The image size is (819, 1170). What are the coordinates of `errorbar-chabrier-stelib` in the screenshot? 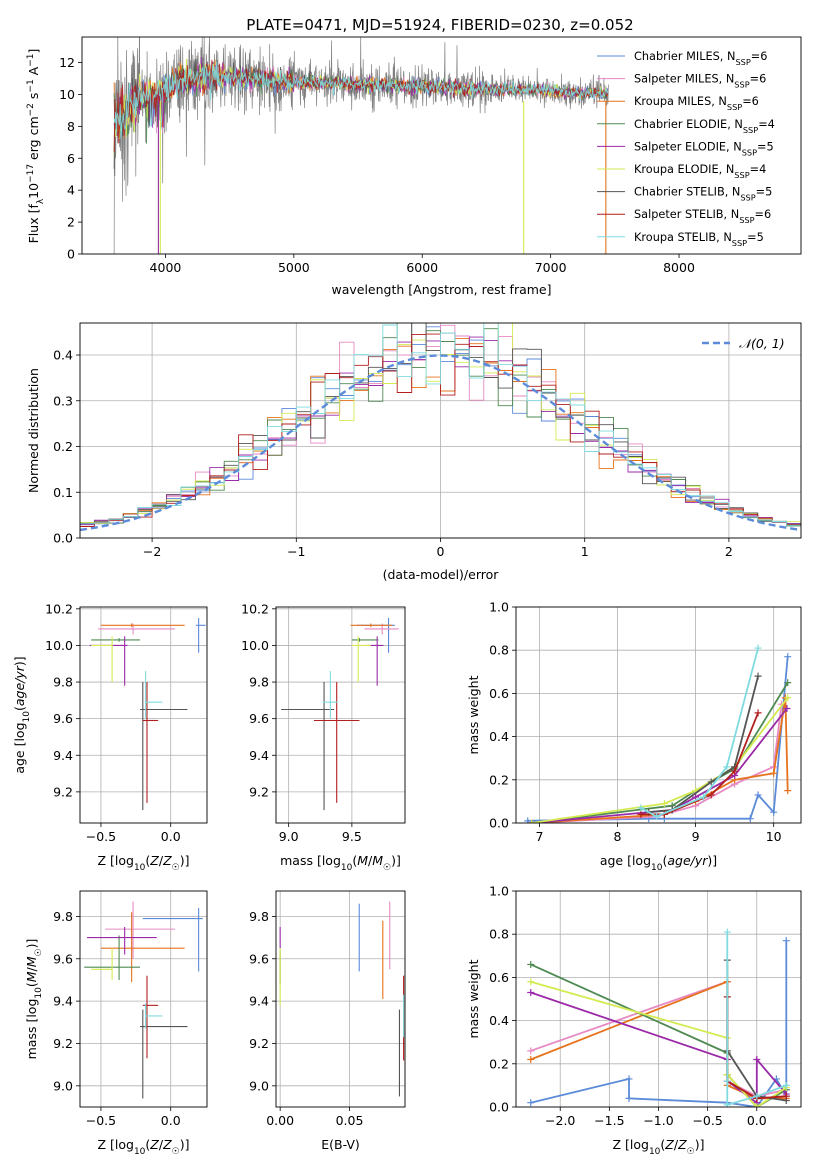 It's located at (164, 1054).